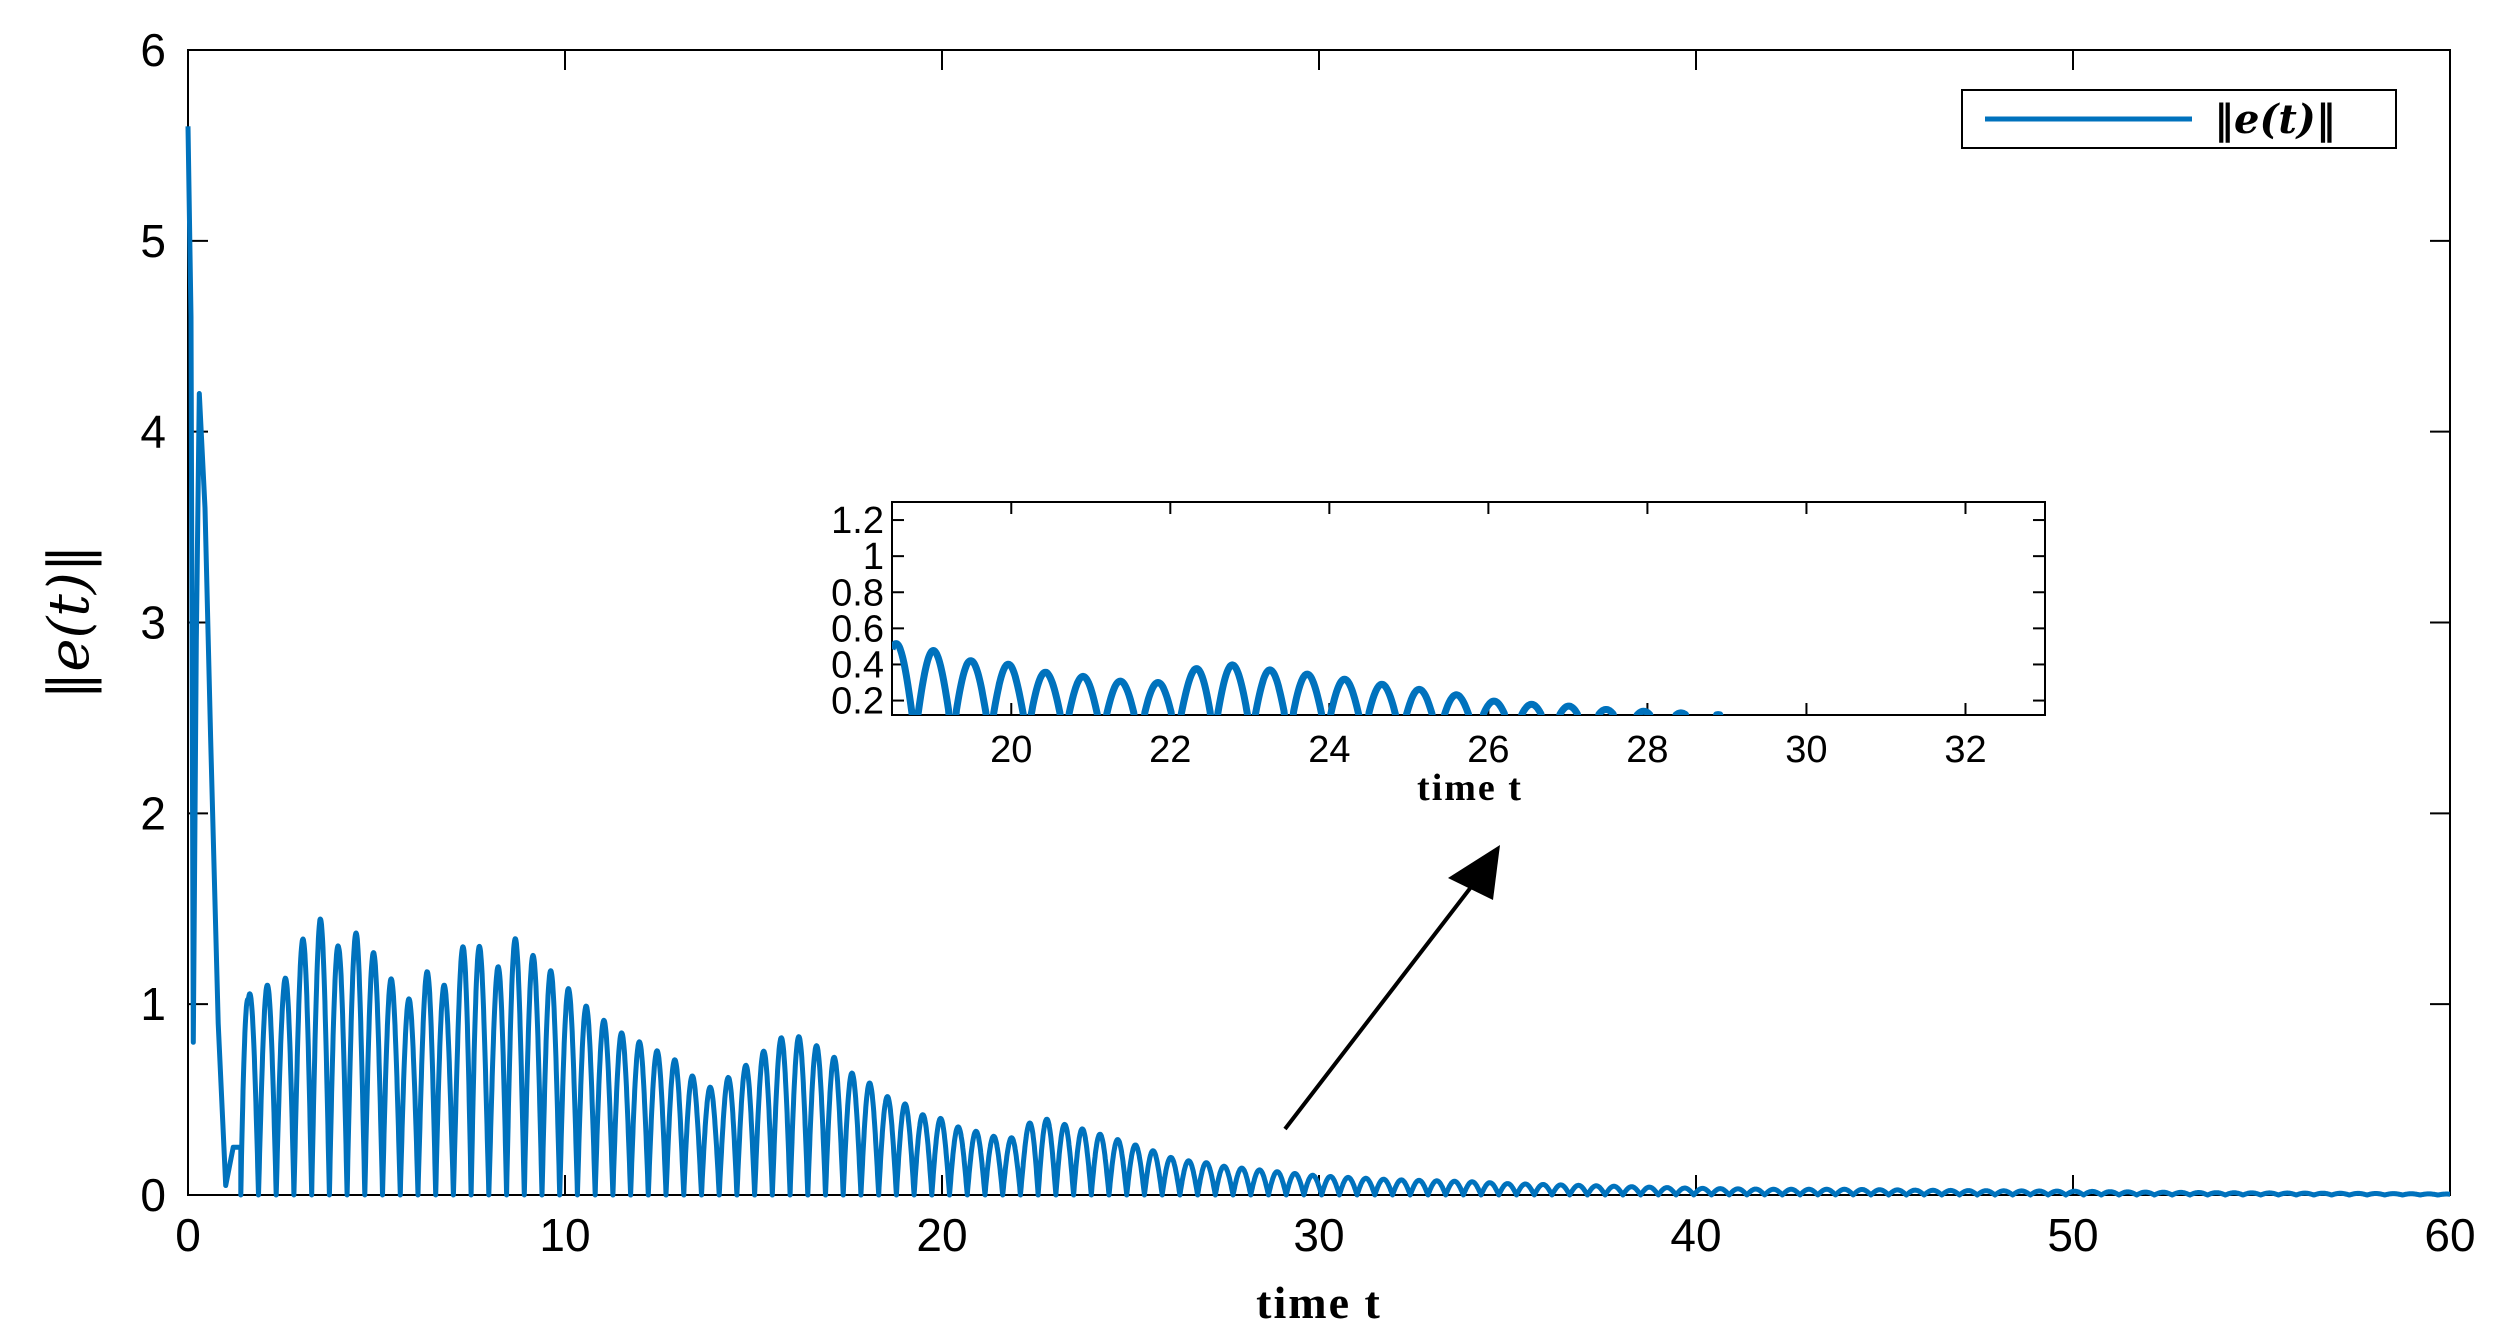 This screenshot has width=2494, height=1331. I want to click on y-tick-label: 5, so click(153, 241).